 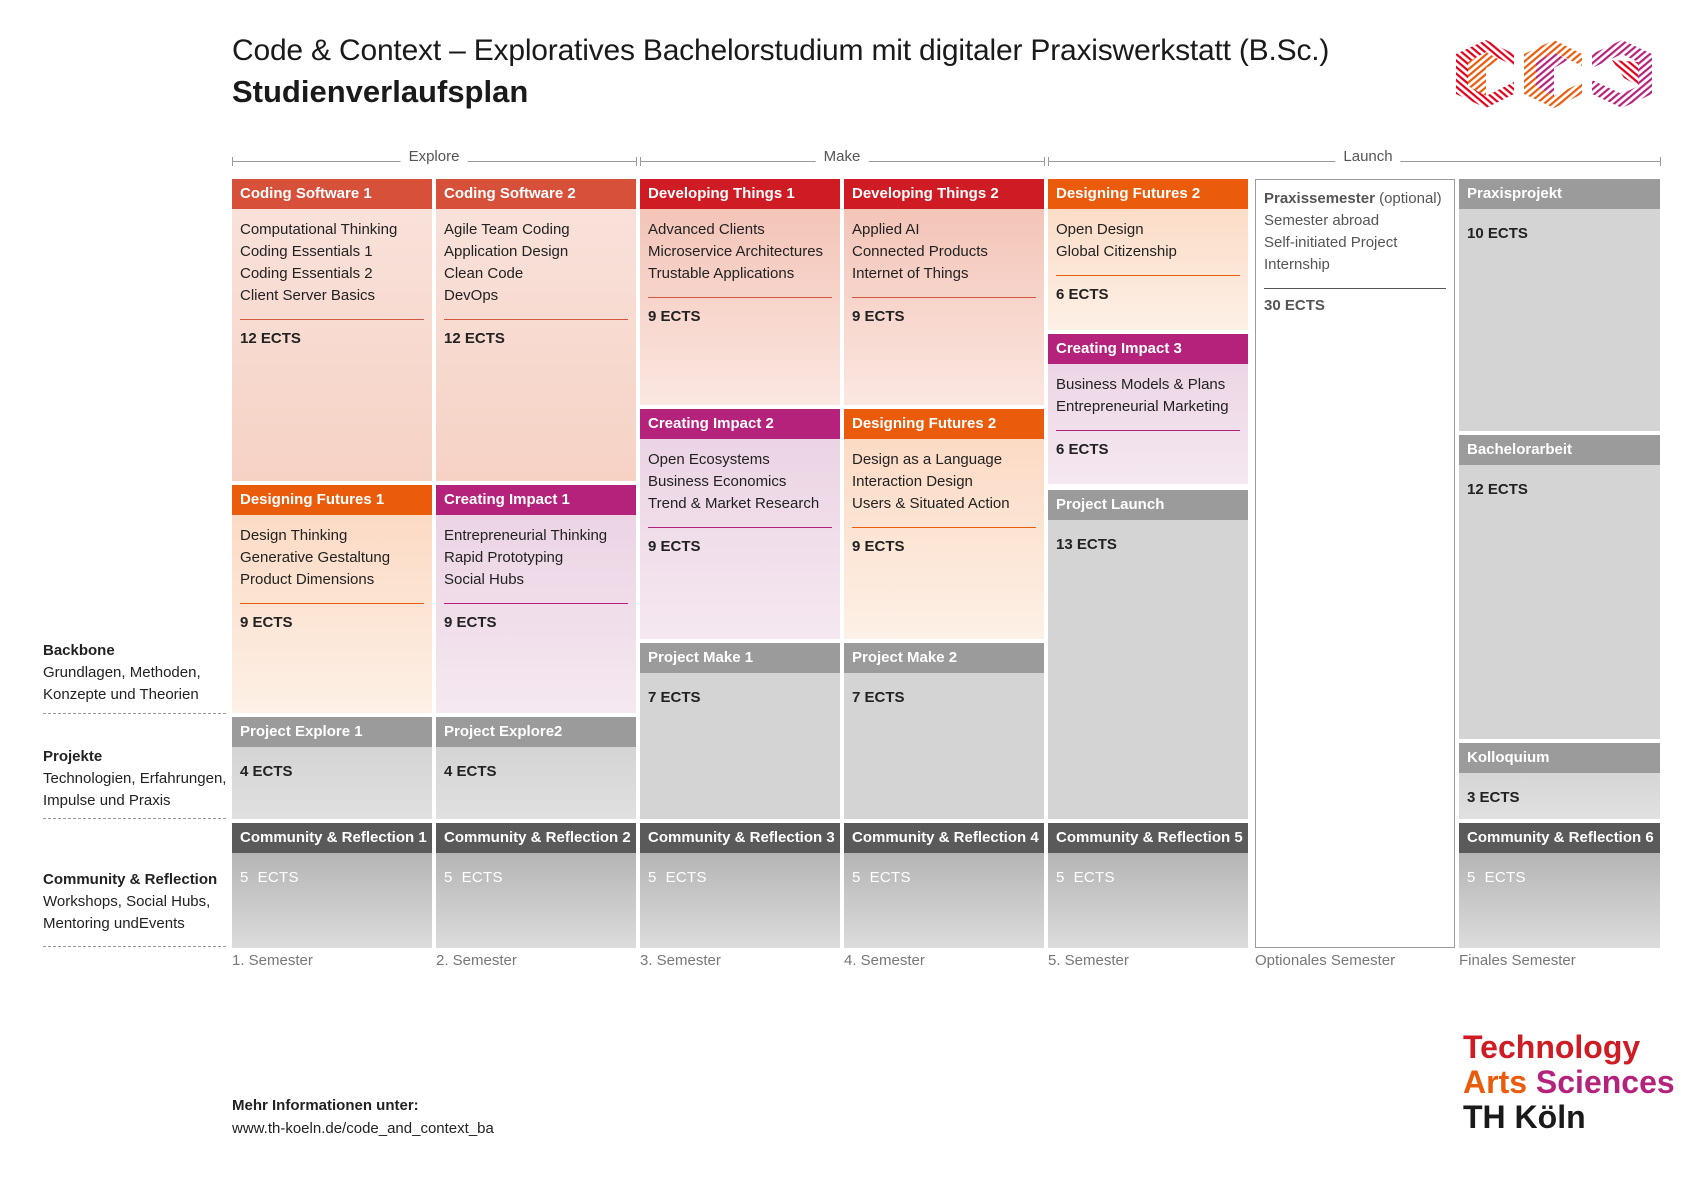 I want to click on praxissemester-optional: (optional), so click(x=1408, y=198).